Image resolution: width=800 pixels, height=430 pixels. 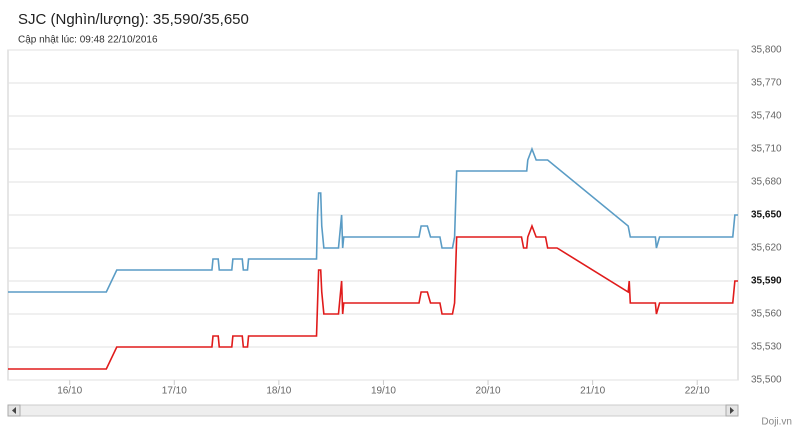 I want to click on y-tick-label: 35,770, so click(x=766, y=83).